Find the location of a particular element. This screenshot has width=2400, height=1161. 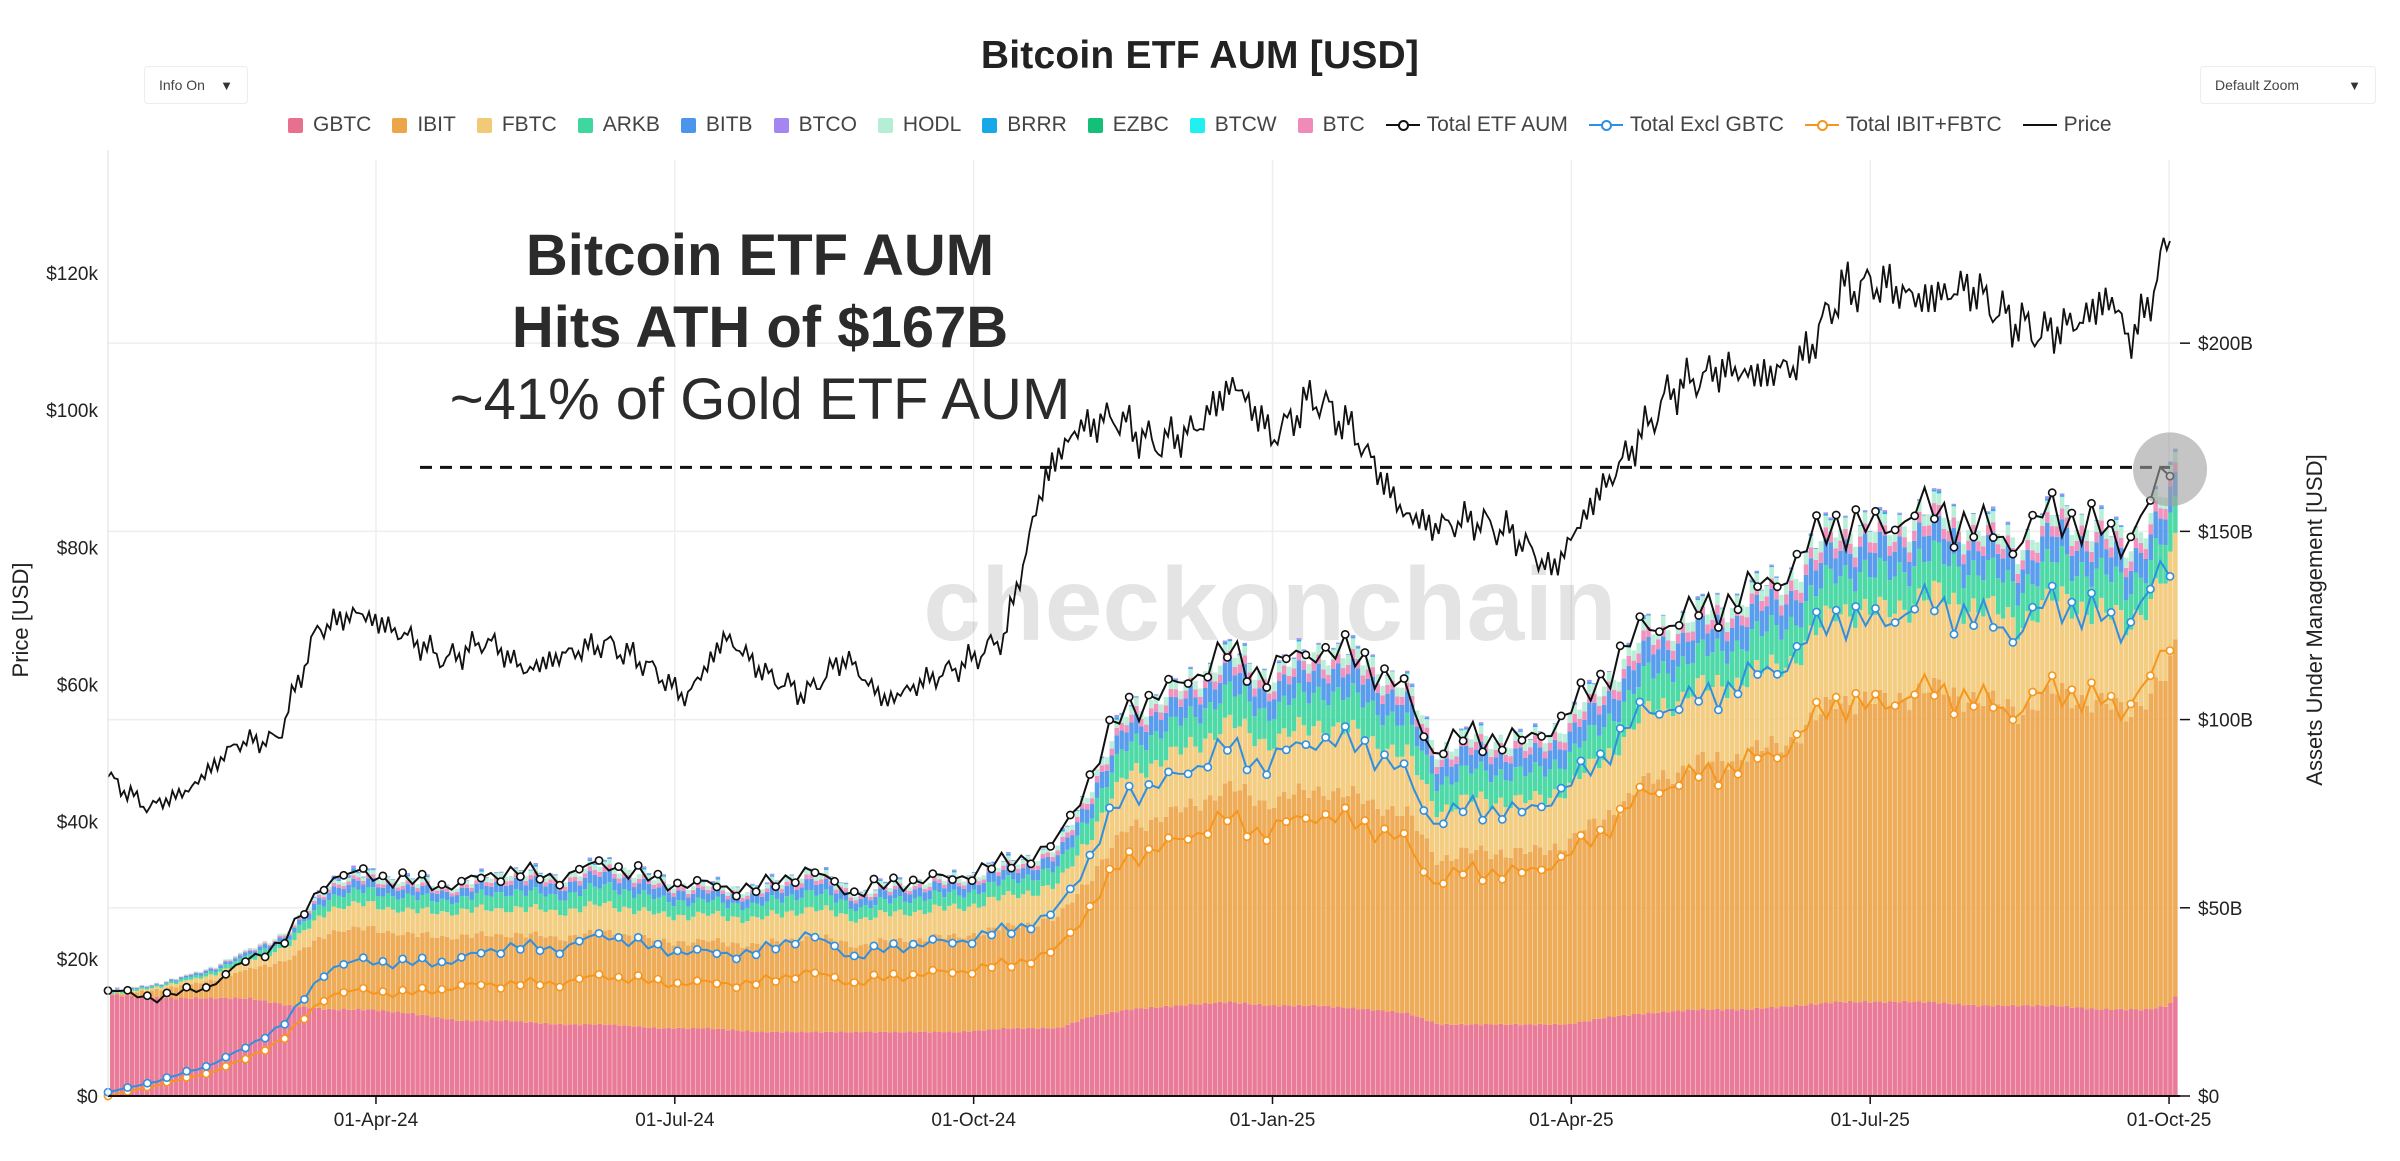

total-excl-gbtc-point is located at coordinates (1797, 646).